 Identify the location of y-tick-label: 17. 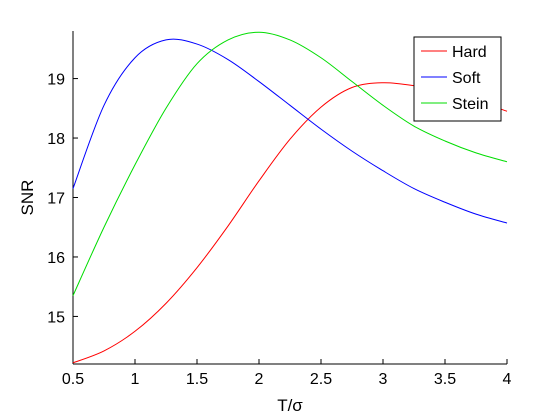
(56, 199).